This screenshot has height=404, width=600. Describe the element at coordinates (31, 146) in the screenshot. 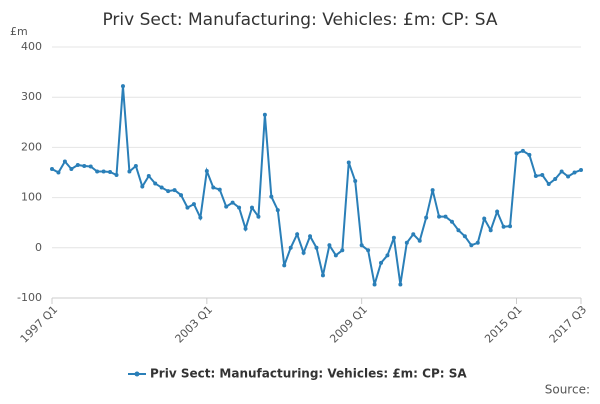

I see `y-tick-label: 200` at that location.